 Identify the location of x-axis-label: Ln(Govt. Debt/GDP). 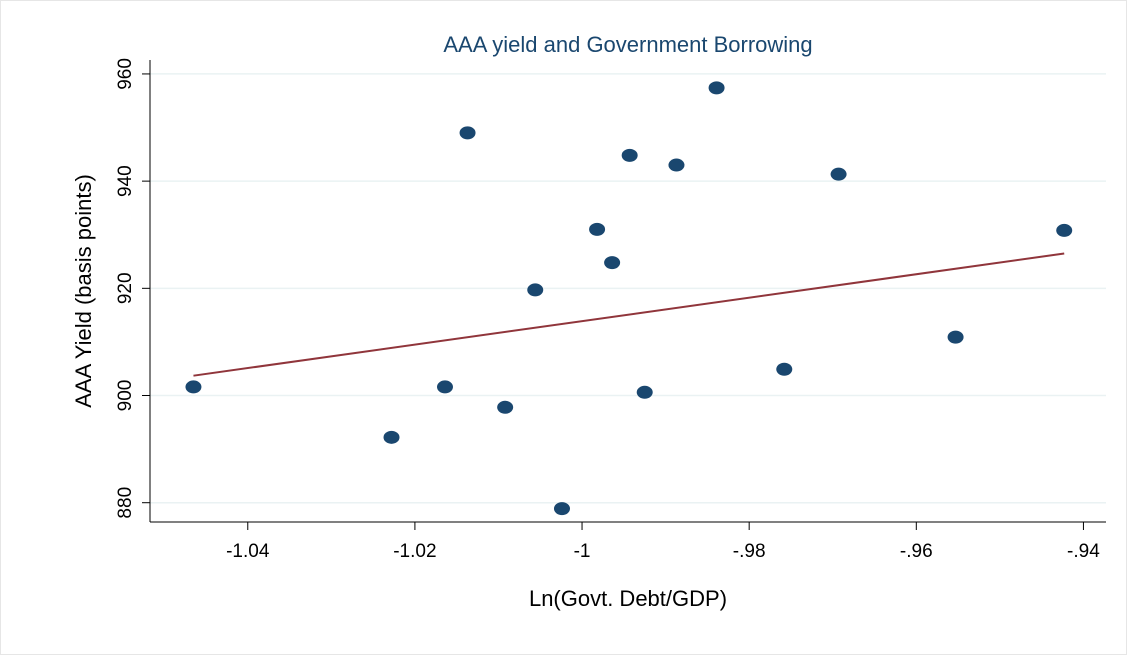
(628, 598).